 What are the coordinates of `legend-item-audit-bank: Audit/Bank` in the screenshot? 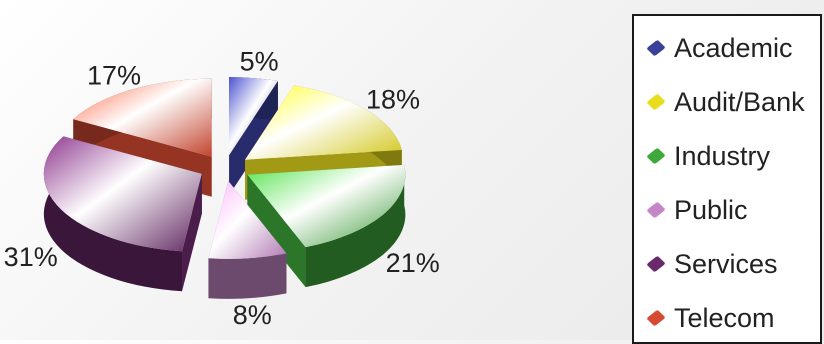 It's located at (725, 102).